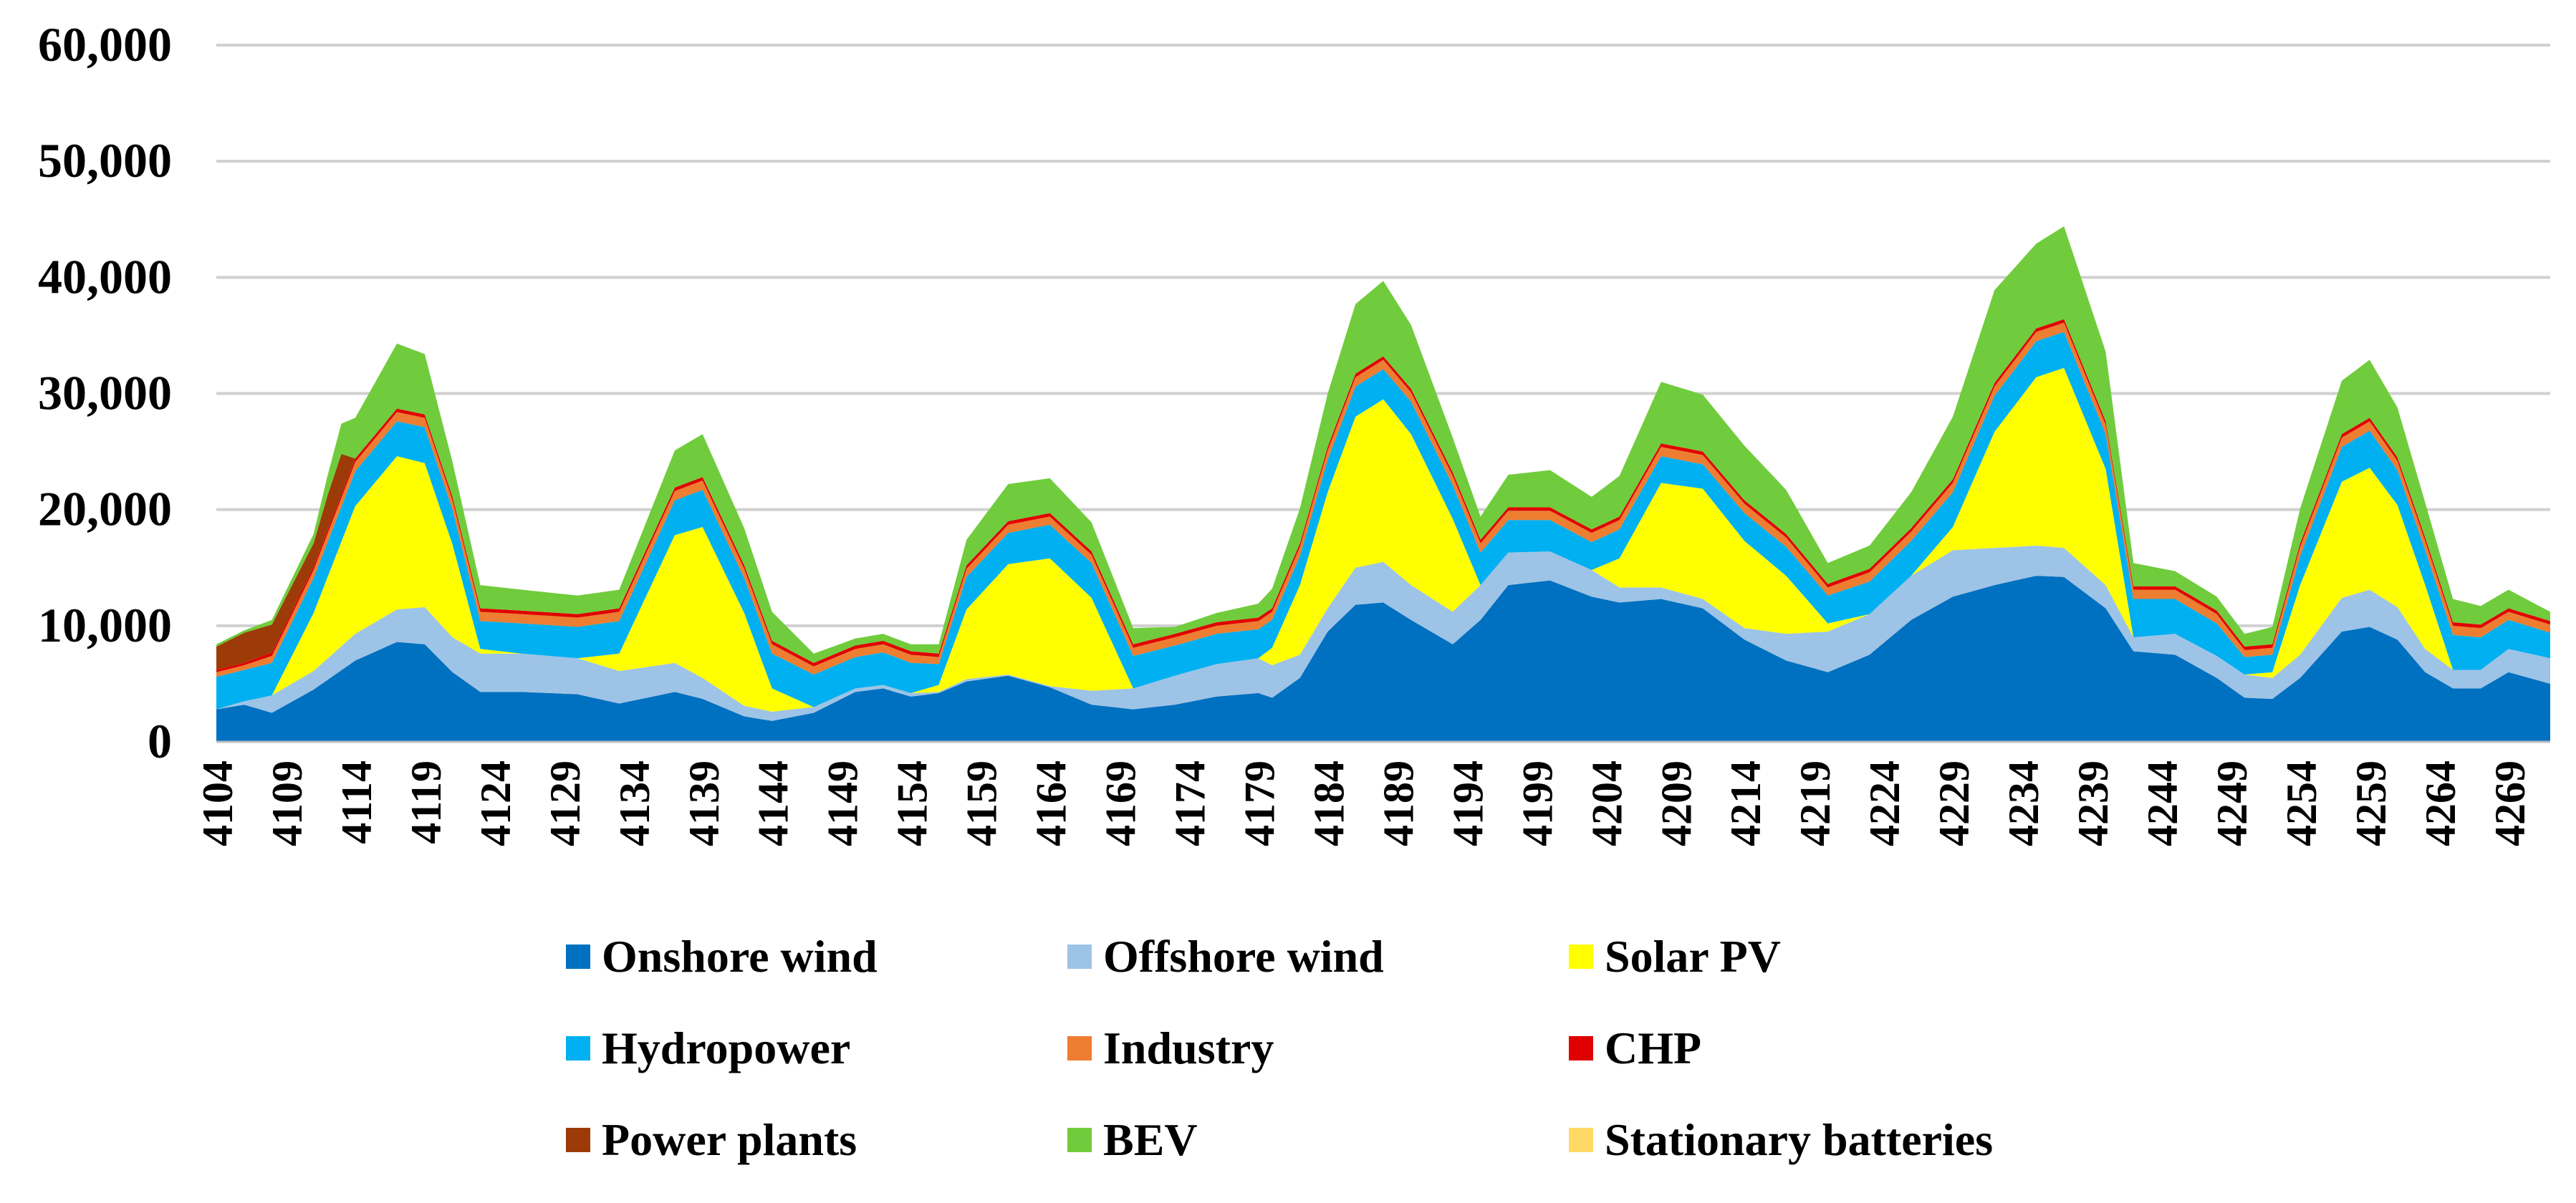 The height and width of the screenshot is (1203, 2576). I want to click on legend-item-power-plants: Power plants, so click(817, 1140).